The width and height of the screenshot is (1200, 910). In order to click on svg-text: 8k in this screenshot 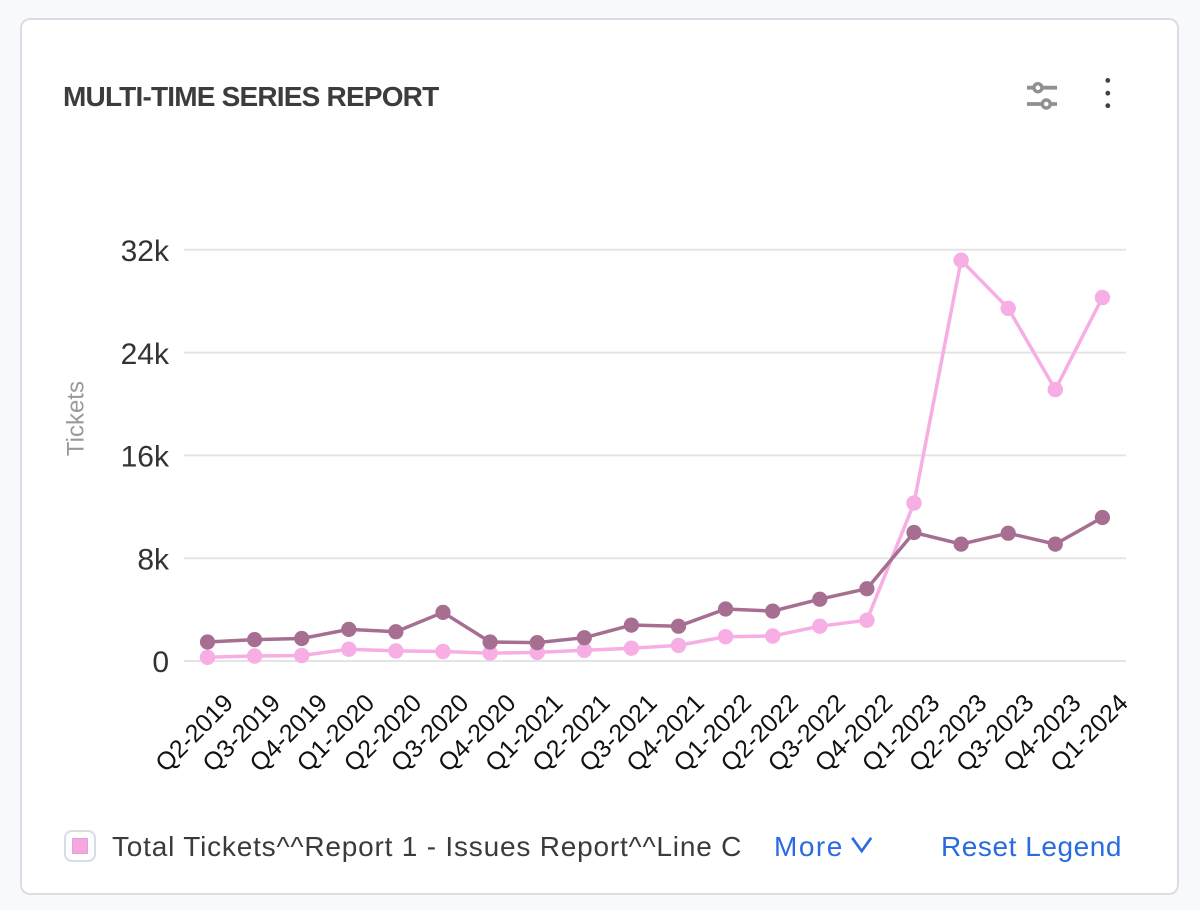, I will do `click(153, 559)`.